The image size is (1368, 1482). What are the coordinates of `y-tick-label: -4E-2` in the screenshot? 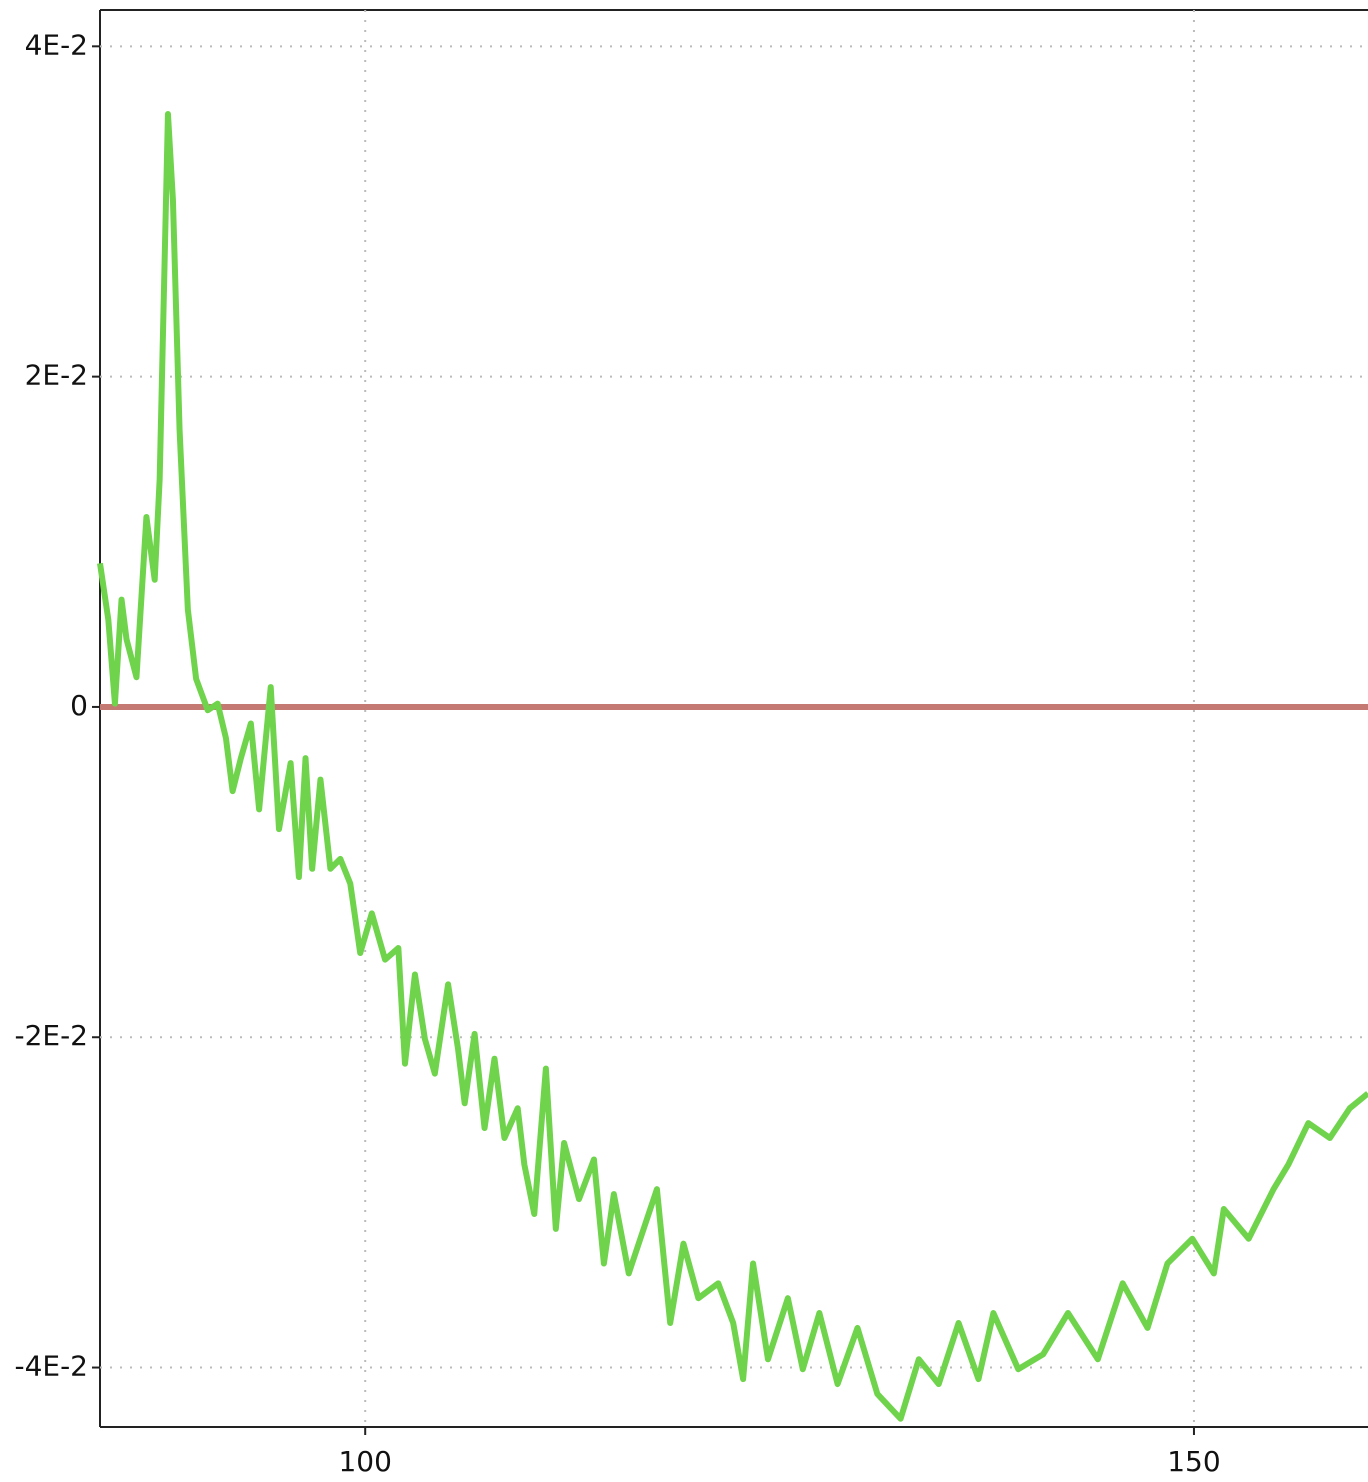 It's located at (51, 1366).